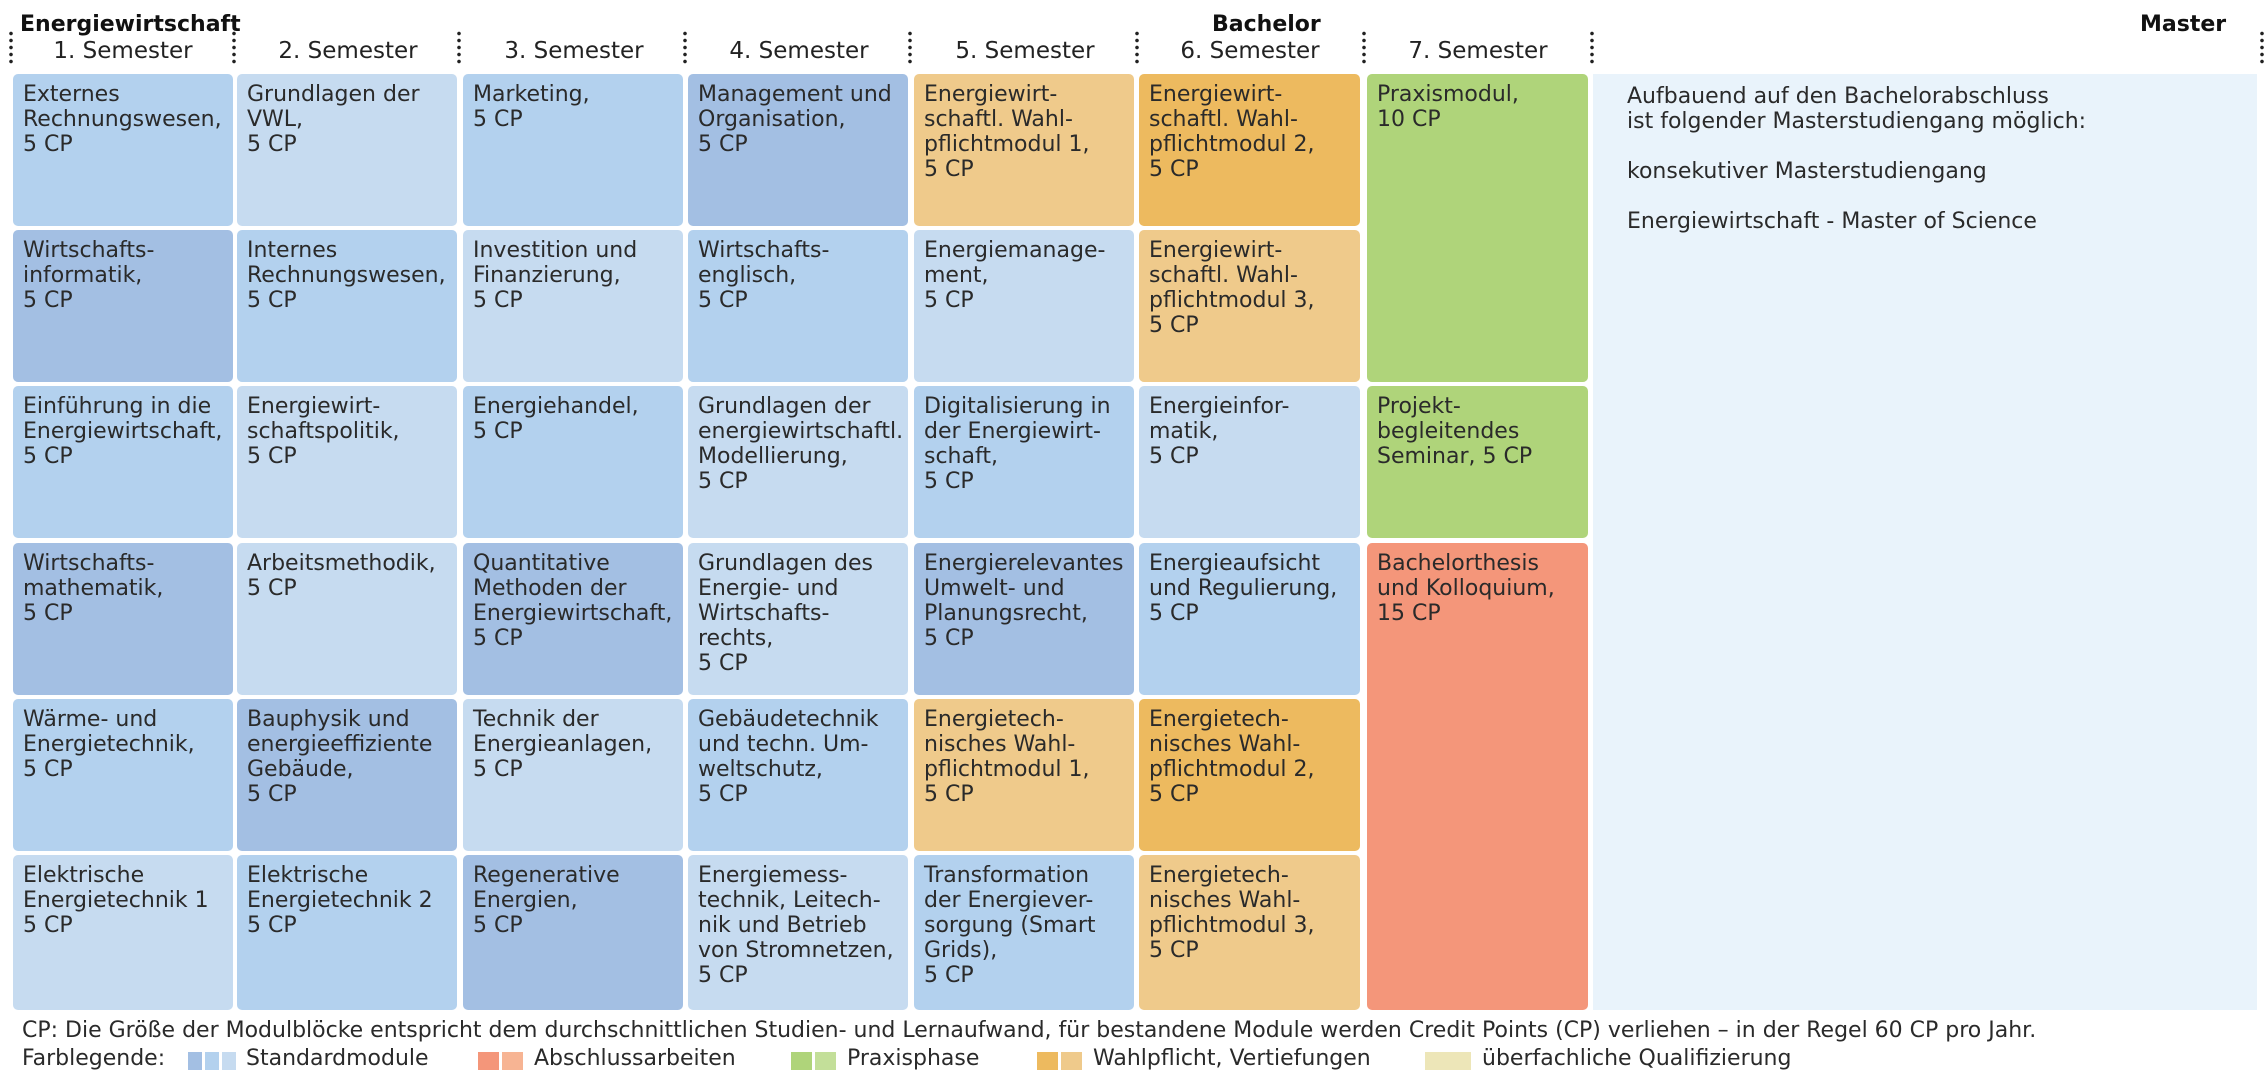  What do you see at coordinates (1637, 1058) in the screenshot?
I see `legend-label-ueberfachlich: überfachliche Qualifizierung` at bounding box center [1637, 1058].